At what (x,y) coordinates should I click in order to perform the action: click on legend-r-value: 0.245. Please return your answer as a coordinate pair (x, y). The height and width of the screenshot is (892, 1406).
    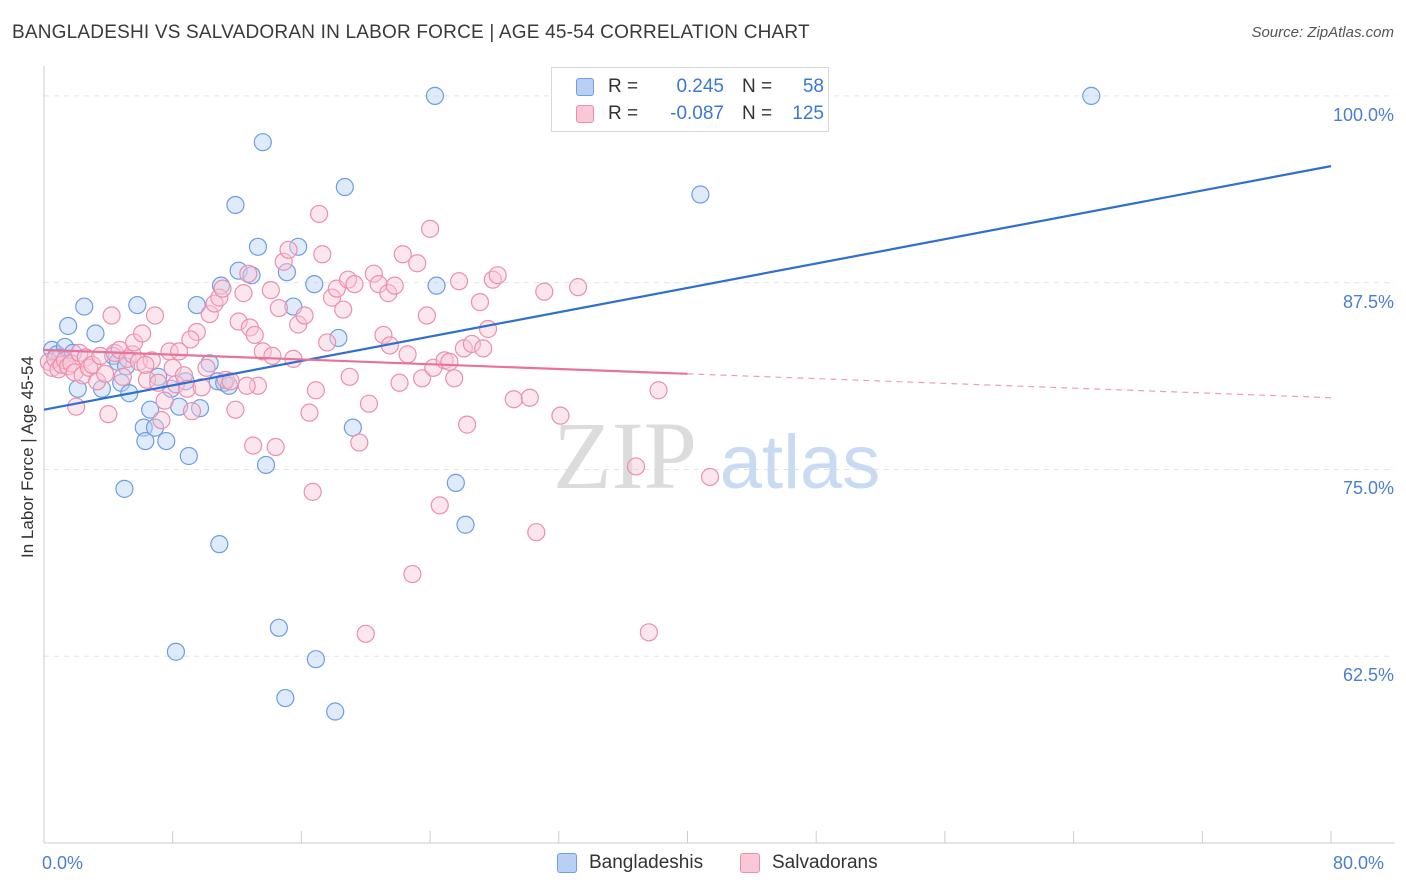
    Looking at the image, I should click on (700, 86).